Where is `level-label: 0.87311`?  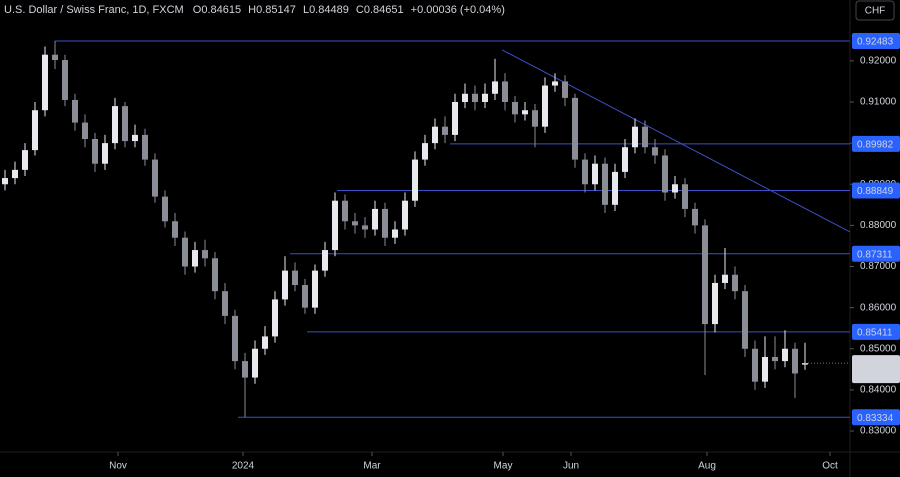 level-label: 0.87311 is located at coordinates (875, 254).